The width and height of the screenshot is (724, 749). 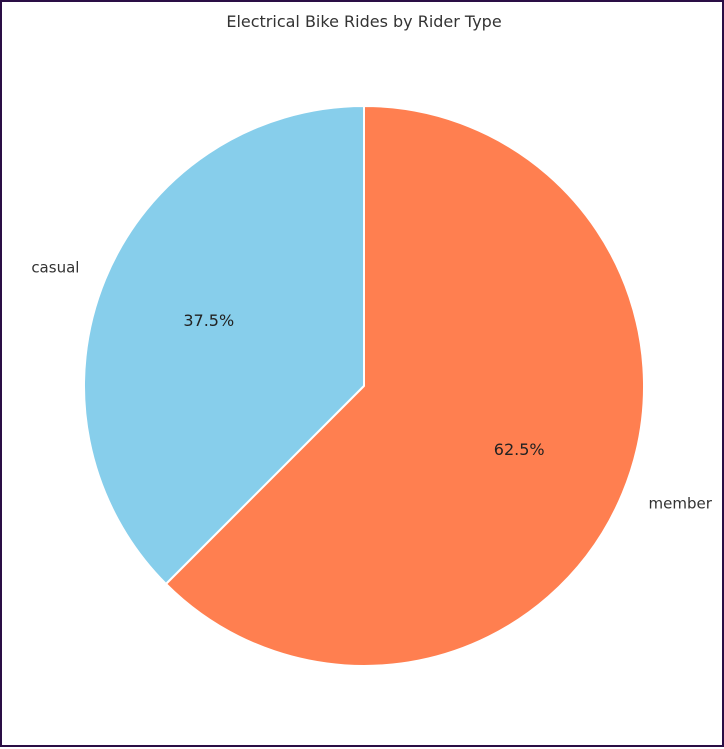 What do you see at coordinates (363, 21) in the screenshot?
I see `chart-title: Electrical Bike Rides by Rider Type` at bounding box center [363, 21].